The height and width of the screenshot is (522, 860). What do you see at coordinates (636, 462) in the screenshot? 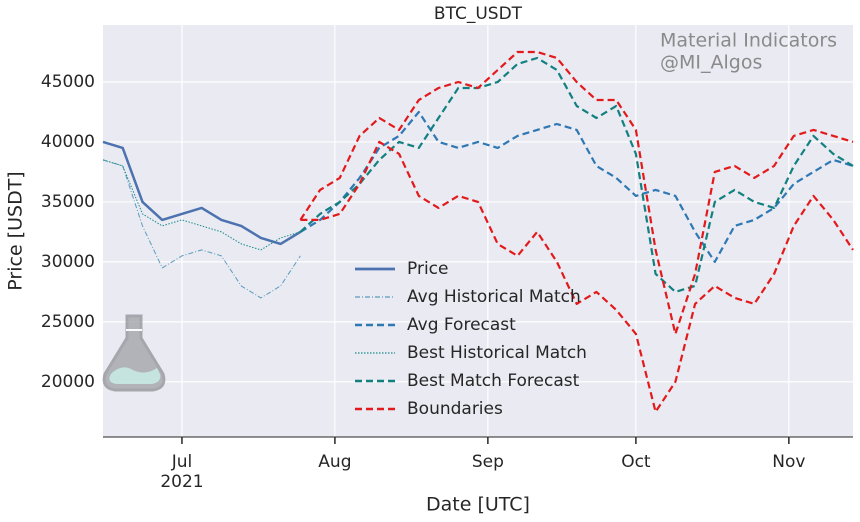
I see `x-tick-label: Oct` at bounding box center [636, 462].